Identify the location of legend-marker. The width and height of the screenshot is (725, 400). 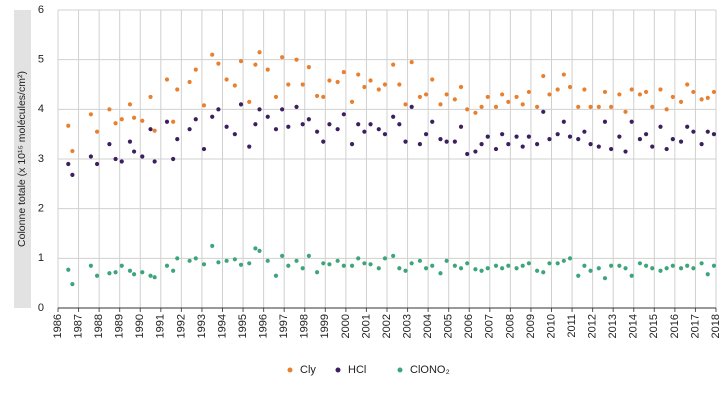
(290, 370).